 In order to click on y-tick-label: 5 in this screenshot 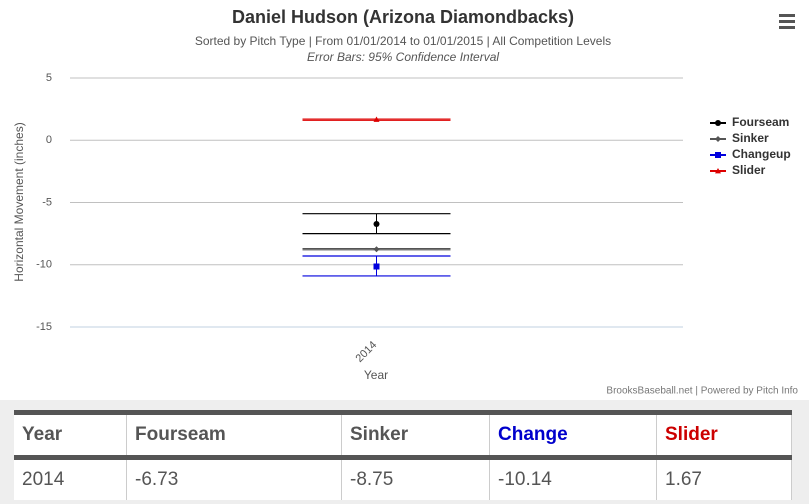, I will do `click(49, 78)`.